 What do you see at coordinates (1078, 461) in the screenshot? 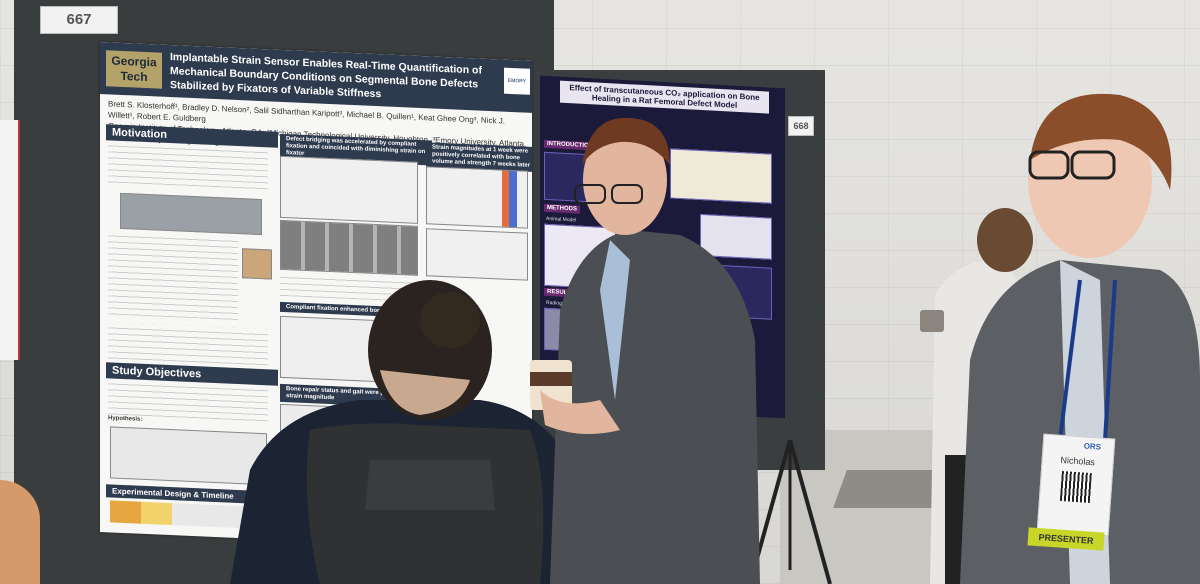
I see `badge-name: Nicholas` at bounding box center [1078, 461].